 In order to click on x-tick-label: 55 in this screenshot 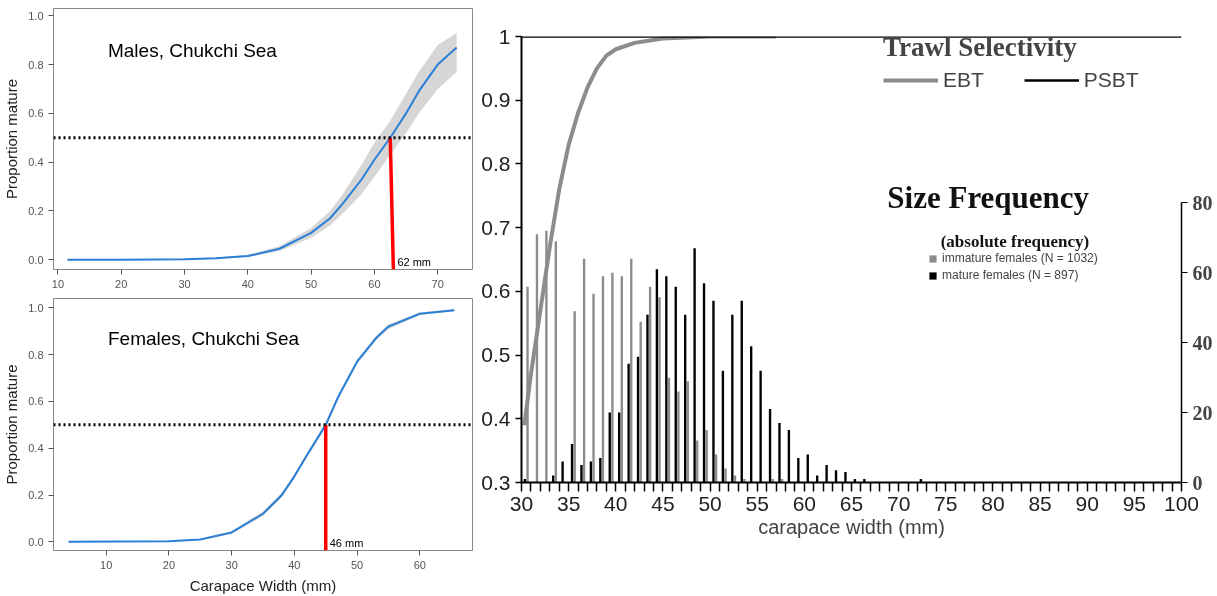, I will do `click(757, 503)`.